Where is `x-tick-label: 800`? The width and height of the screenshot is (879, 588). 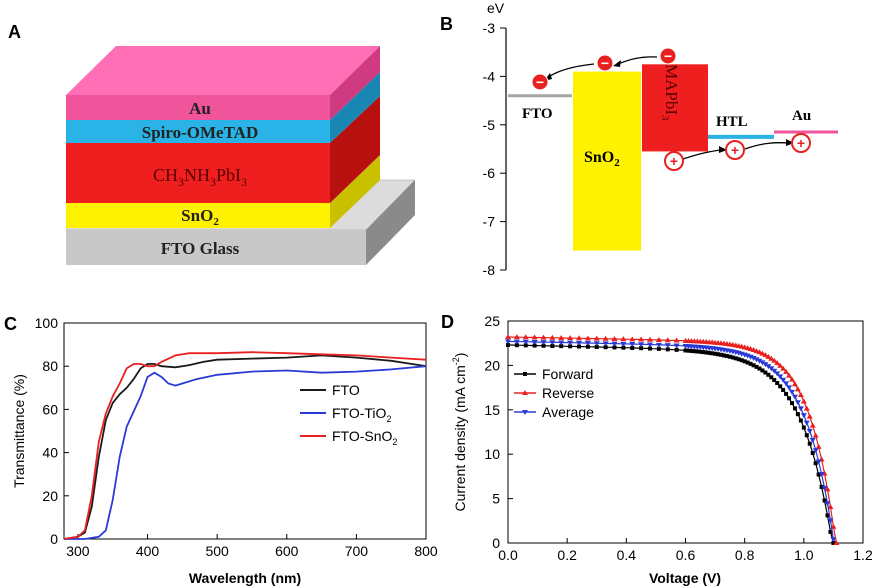 x-tick-label: 800 is located at coordinates (426, 551).